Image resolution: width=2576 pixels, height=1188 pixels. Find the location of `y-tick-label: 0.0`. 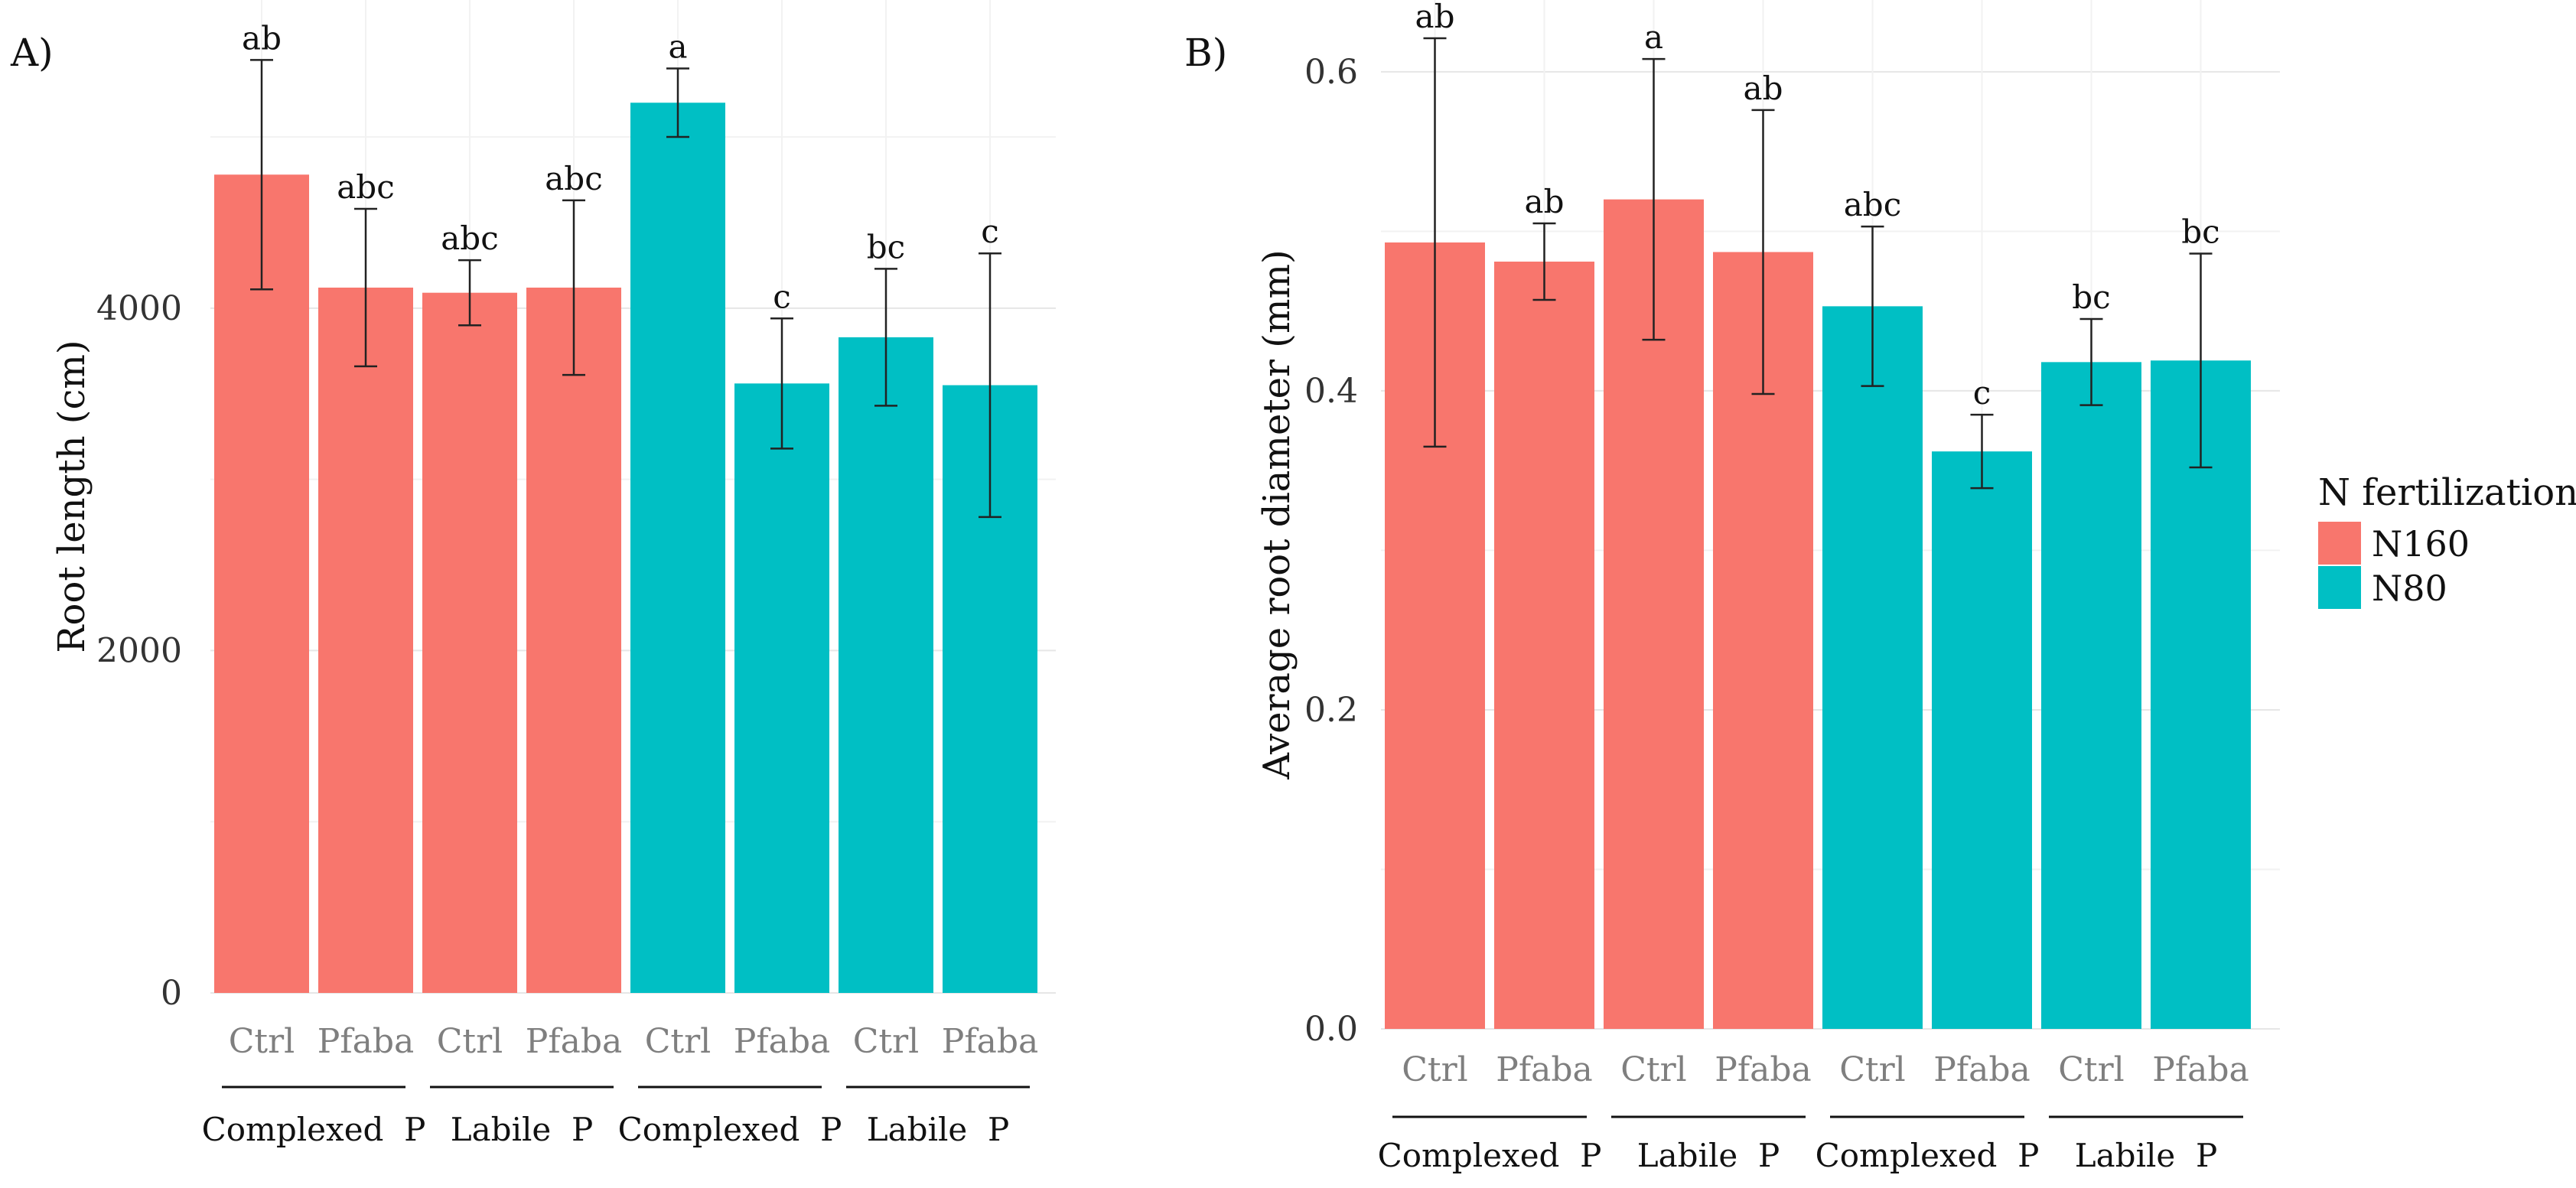

y-tick-label: 0.0 is located at coordinates (1331, 1029).